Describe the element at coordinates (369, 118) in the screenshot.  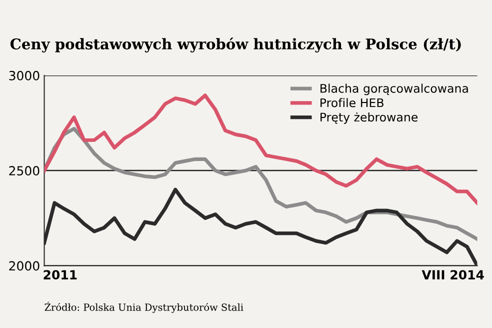
I see `legend-label: Pręty żebrowane` at that location.